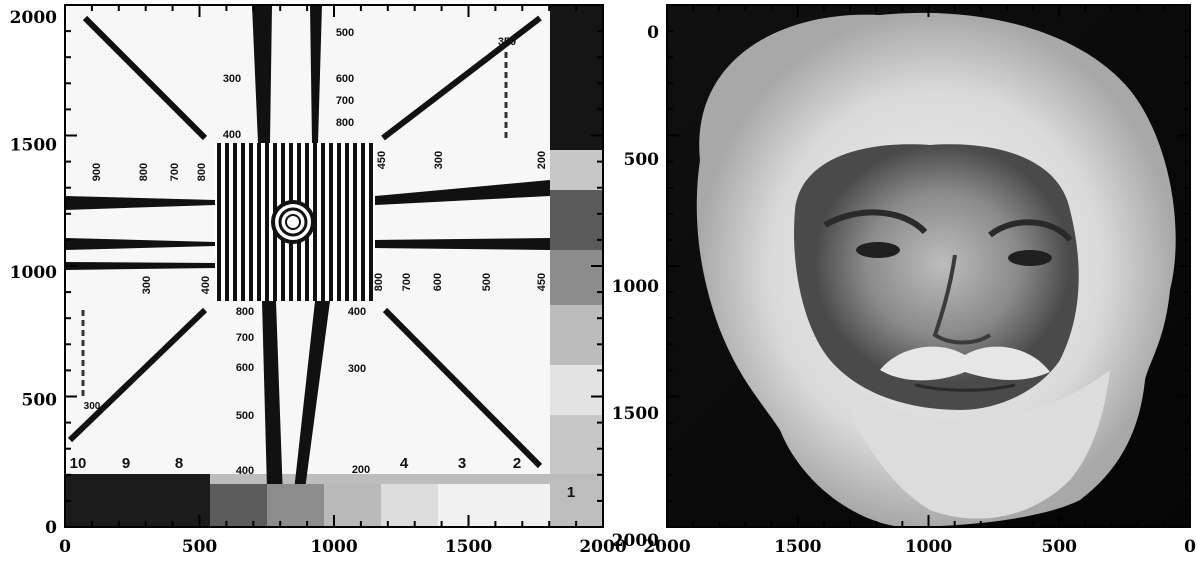  I want to click on nose, so click(962, 299).